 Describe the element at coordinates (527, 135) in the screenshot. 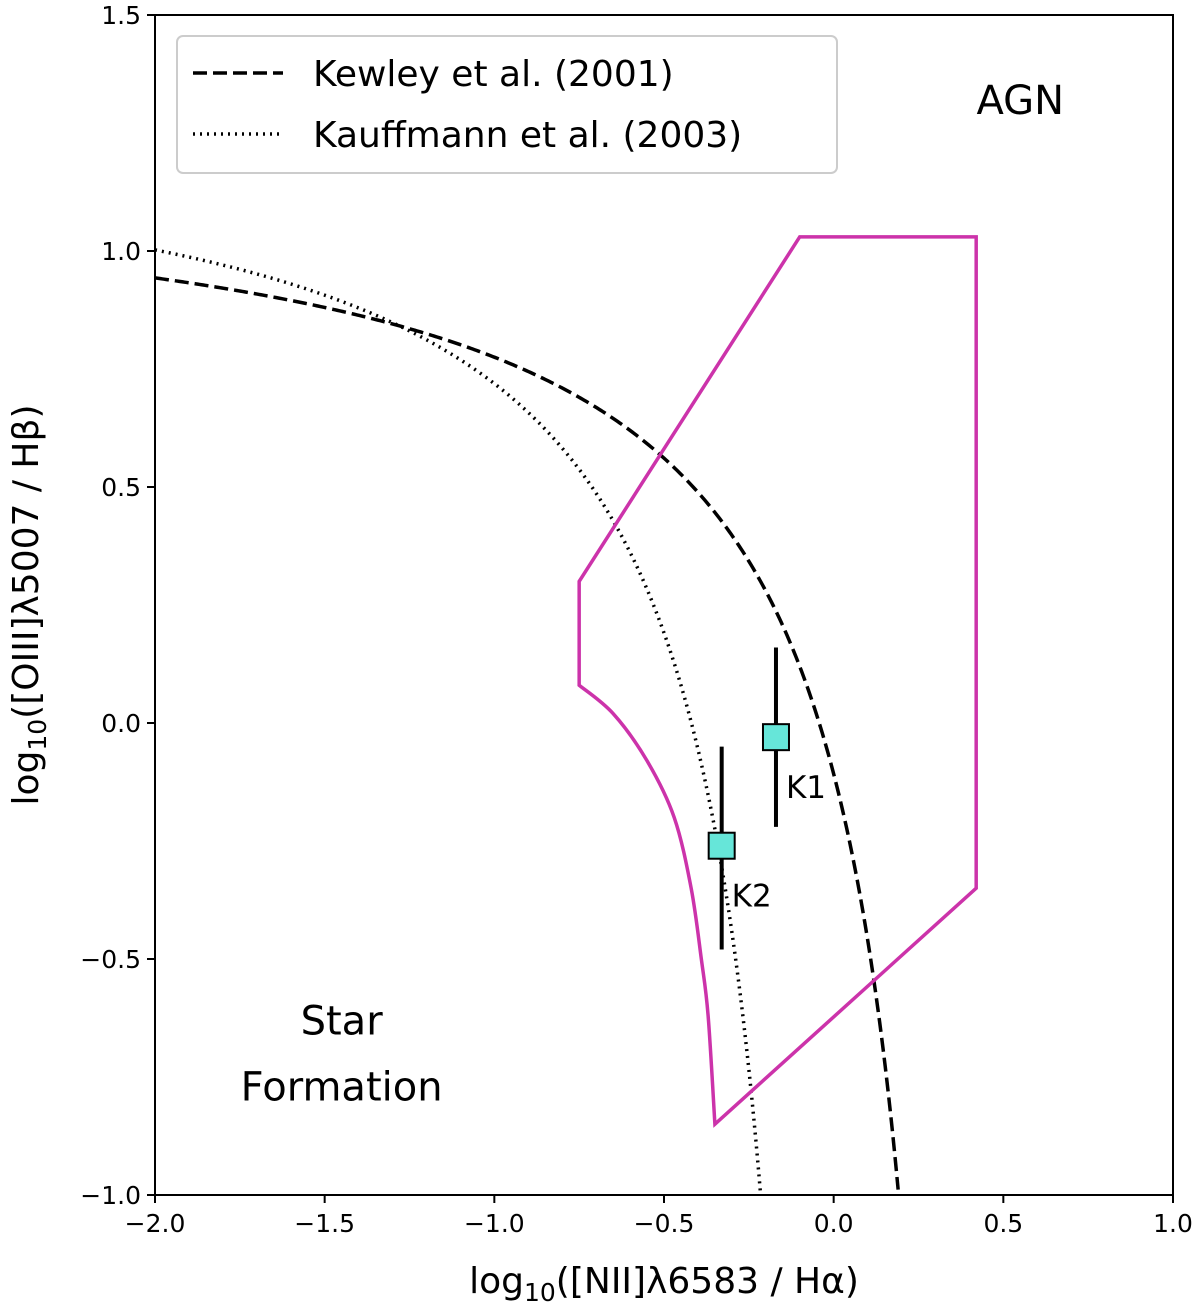

I see `legend-label-kauffmann: Kauffmann et al. (2003)` at that location.